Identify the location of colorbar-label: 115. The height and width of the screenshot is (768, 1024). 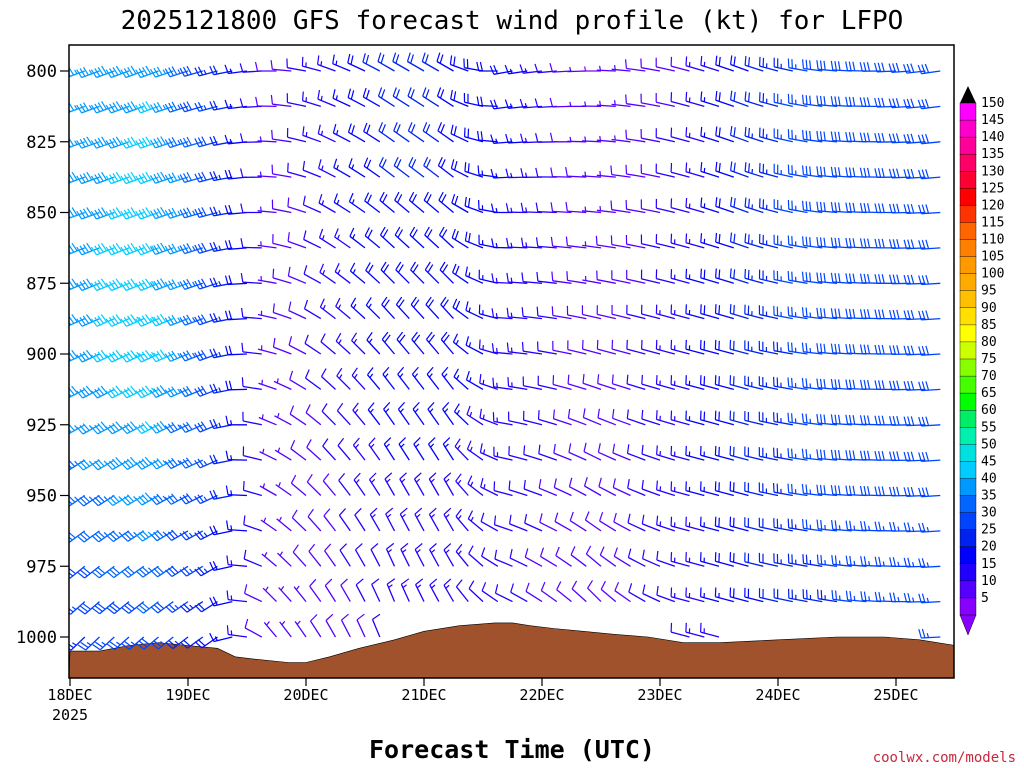
(992, 223).